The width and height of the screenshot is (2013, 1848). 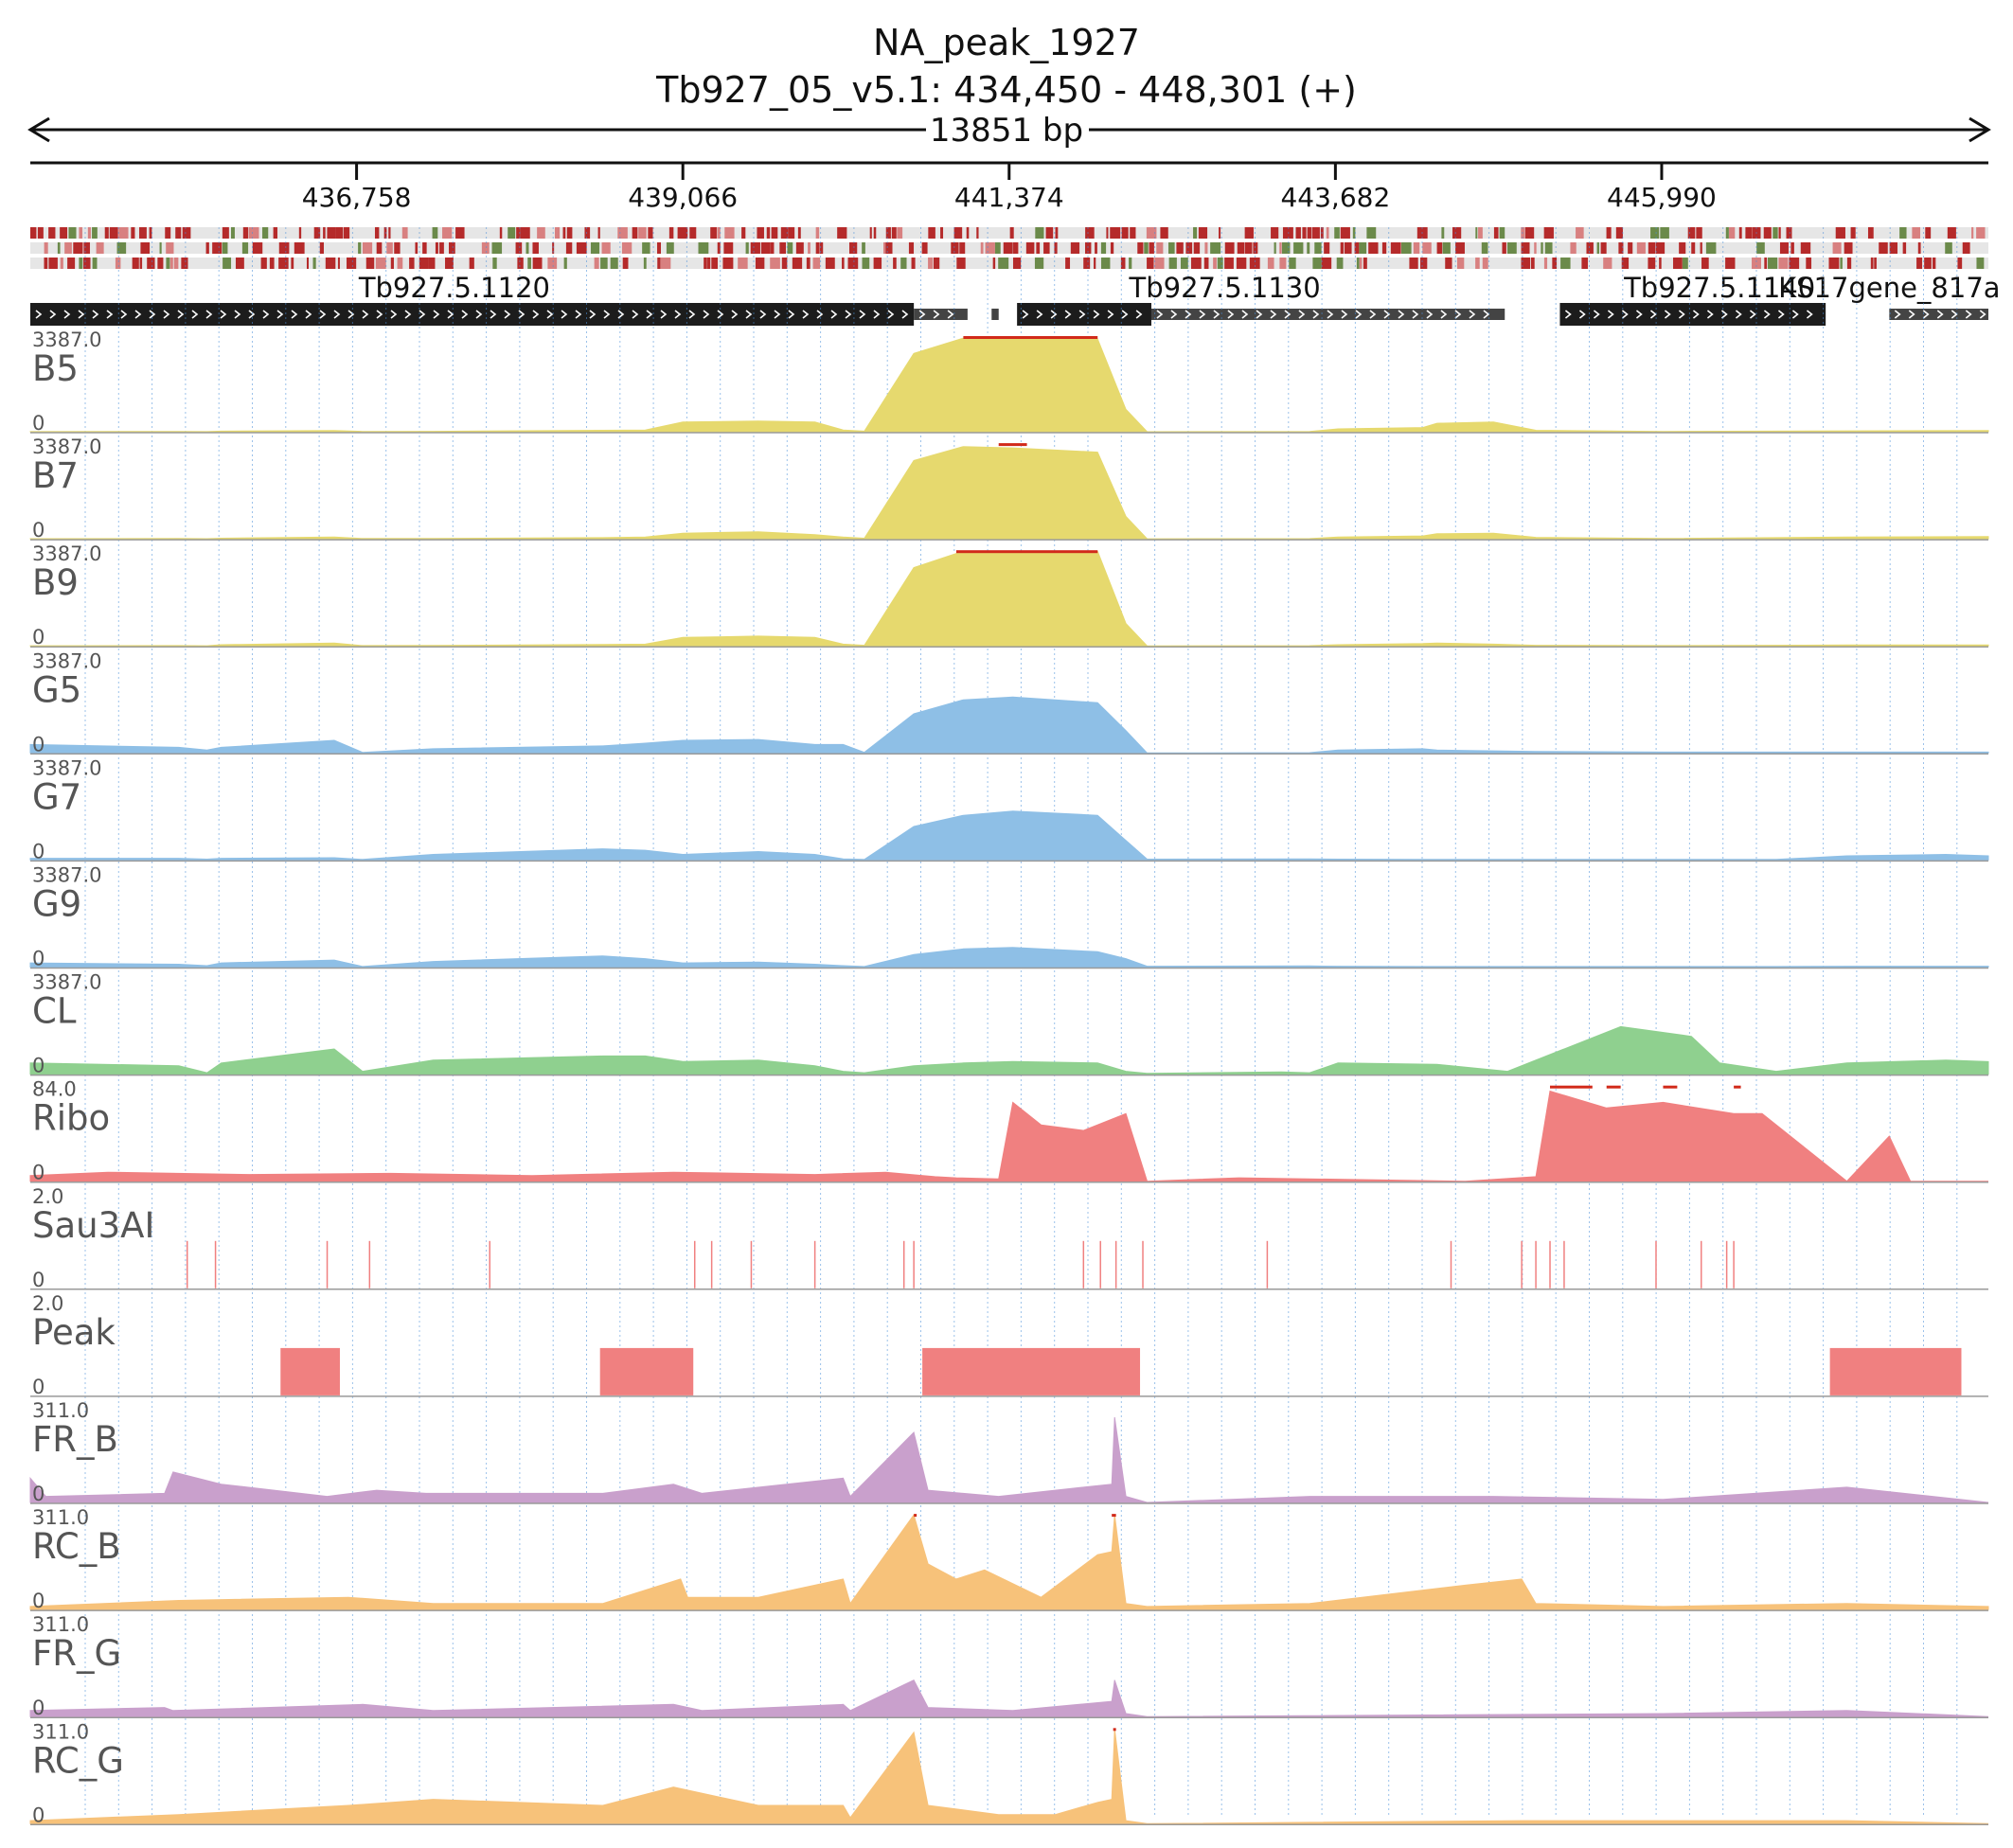 I want to click on heatmap-row-bg, so click(x=1009, y=233).